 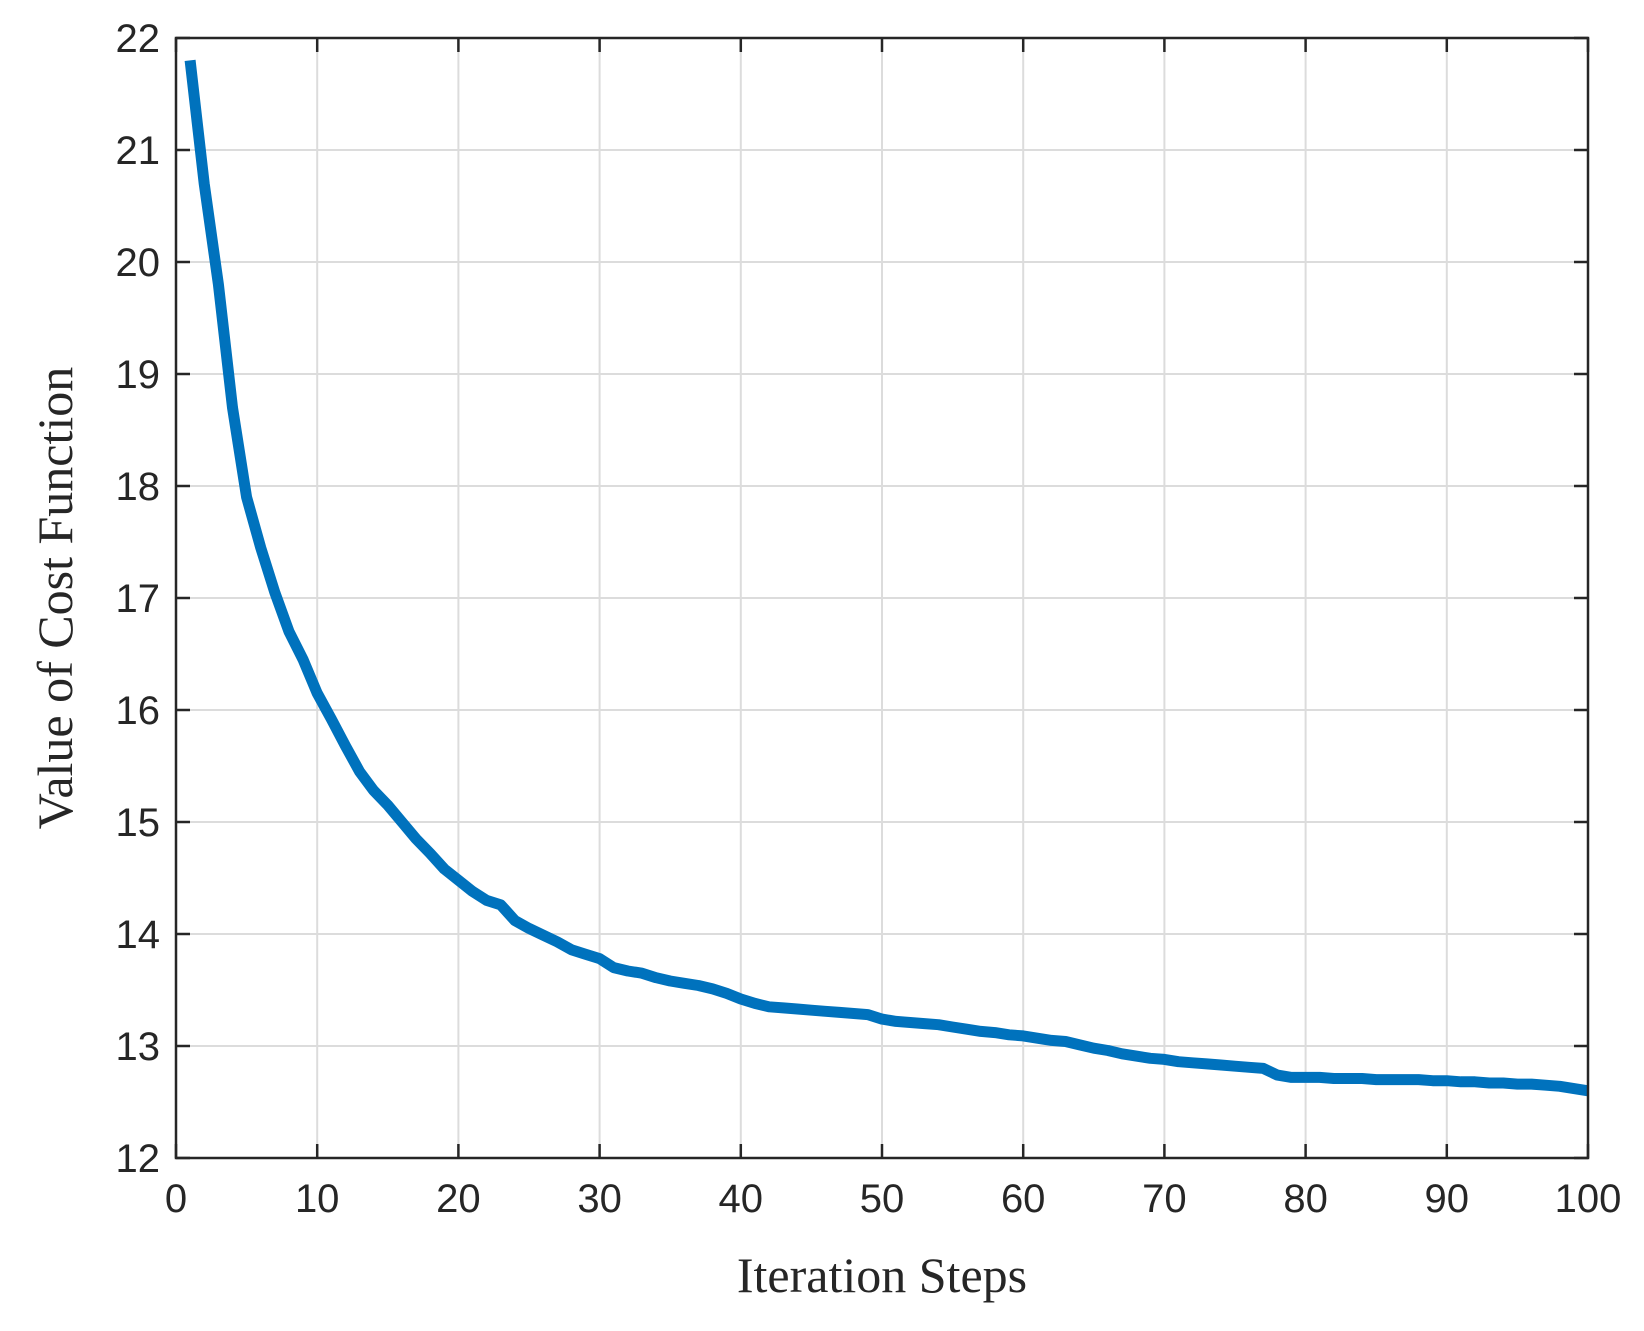 What do you see at coordinates (138, 487) in the screenshot?
I see `y-tick-label: 18` at bounding box center [138, 487].